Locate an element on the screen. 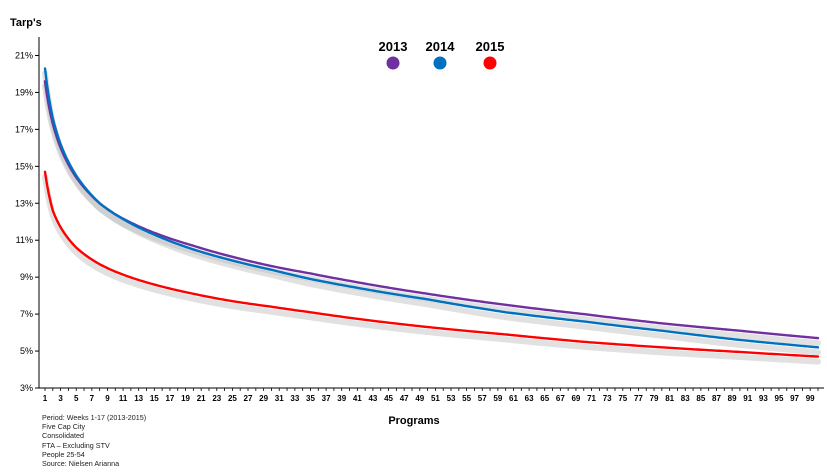  legend: 2013 2014 2015 is located at coordinates (442, 54).